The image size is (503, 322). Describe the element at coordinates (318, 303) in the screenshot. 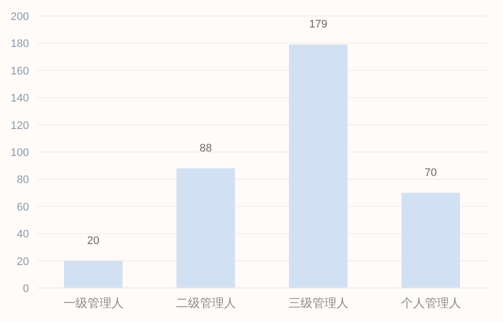

I see `x-tick-label: 三级管理人` at that location.